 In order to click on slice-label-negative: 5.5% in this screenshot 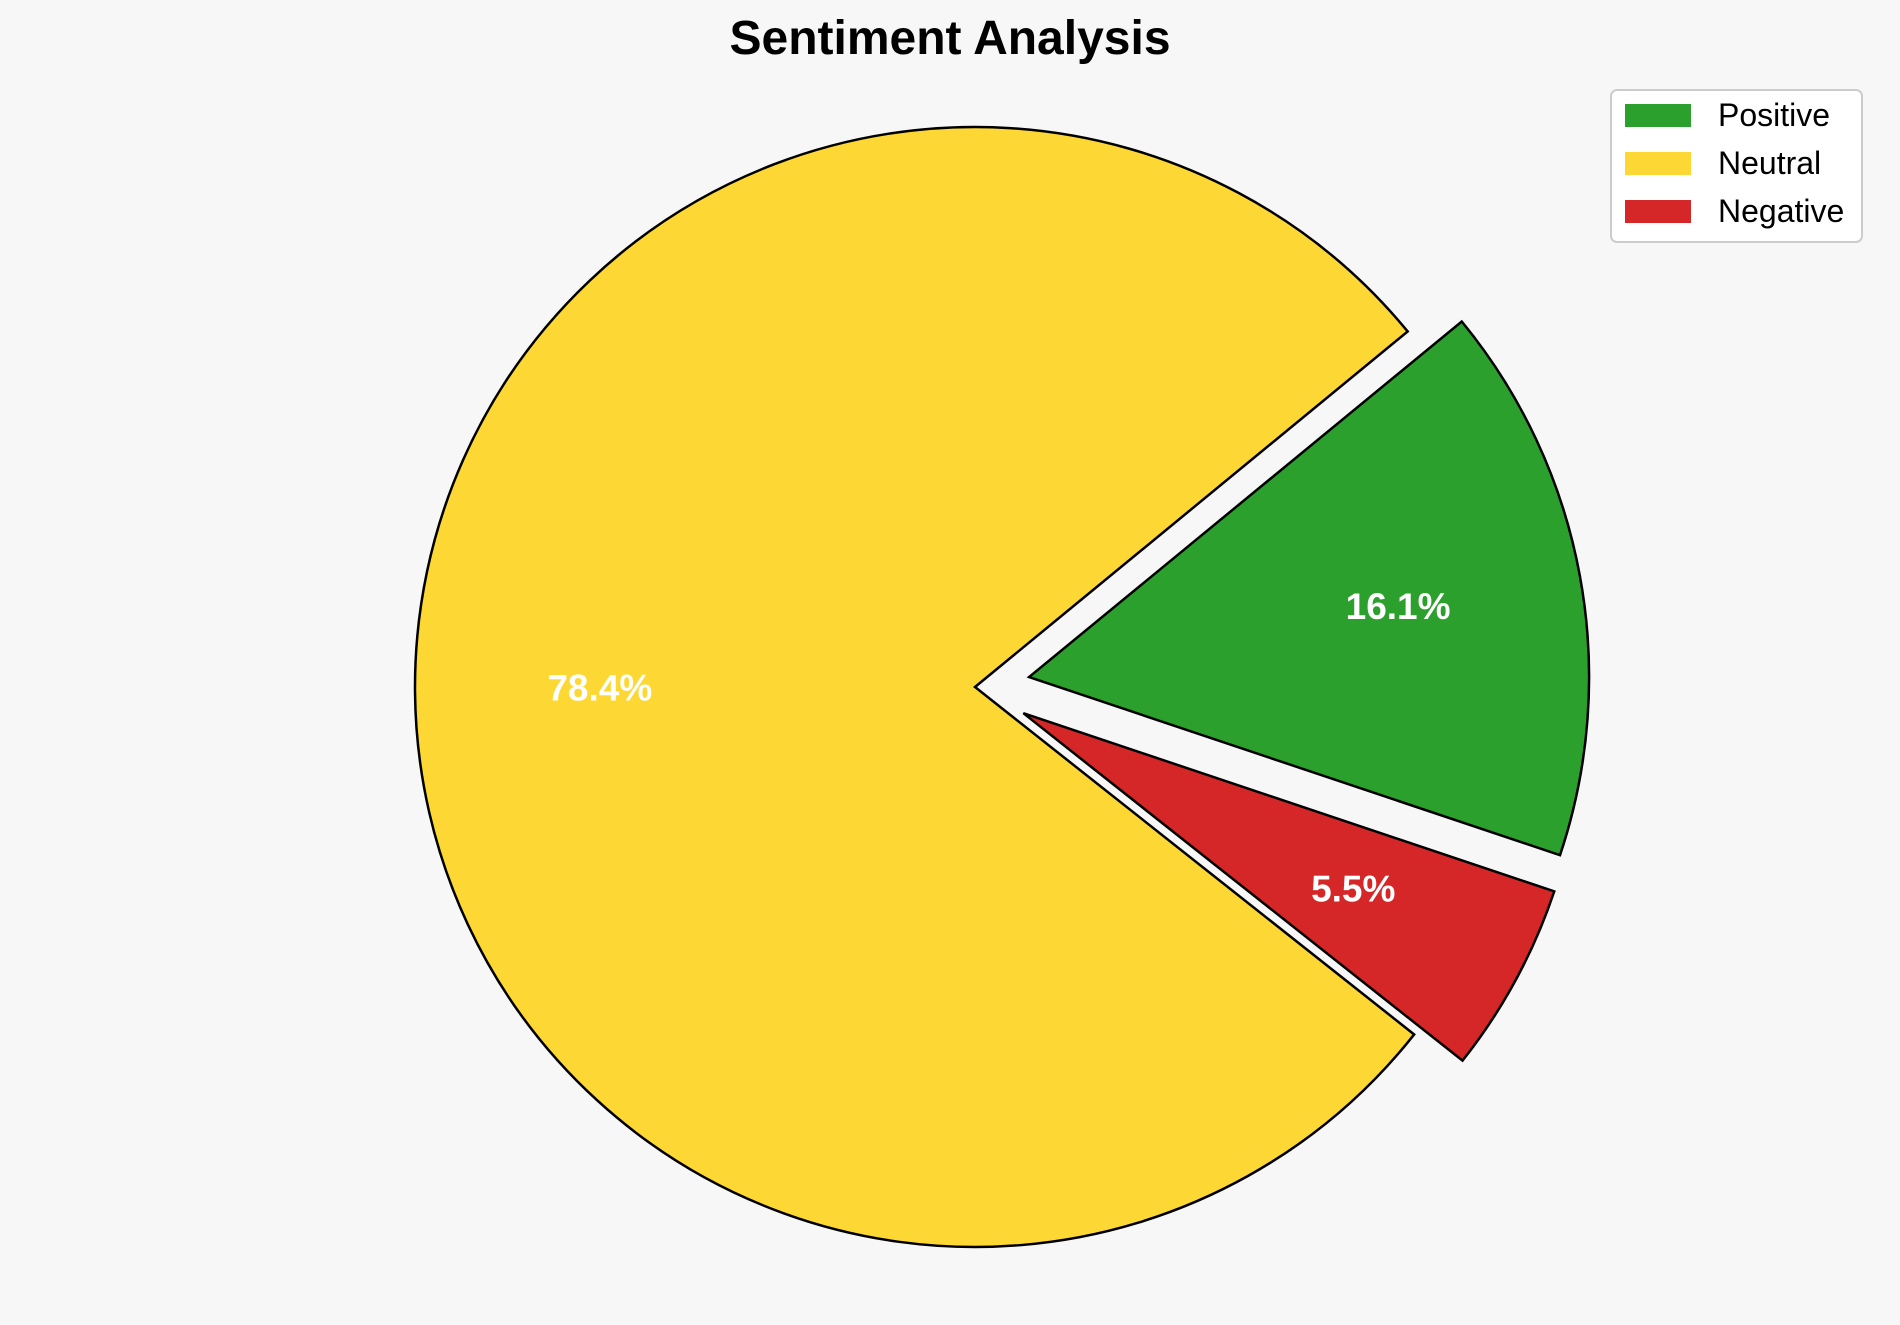, I will do `click(1353, 889)`.